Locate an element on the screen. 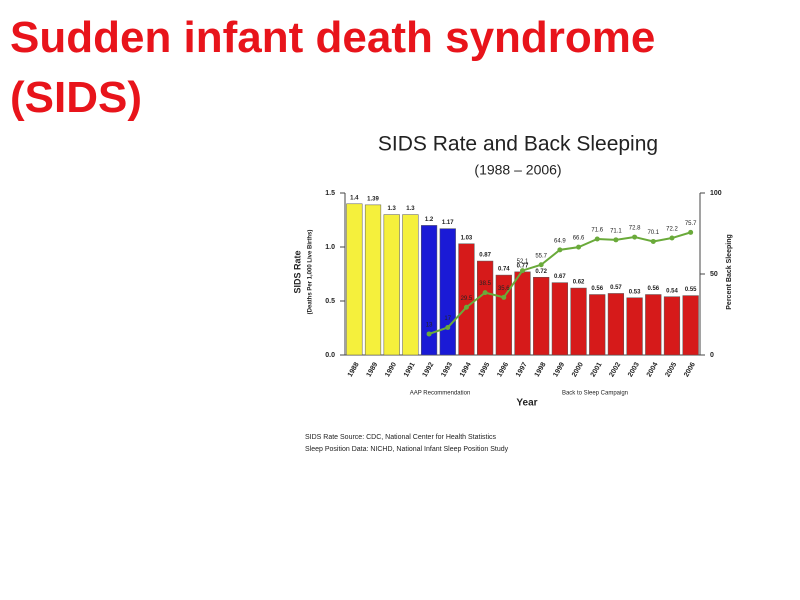 This screenshot has height=600, width=800. bar-value-label: 0.54 is located at coordinates (672, 291).